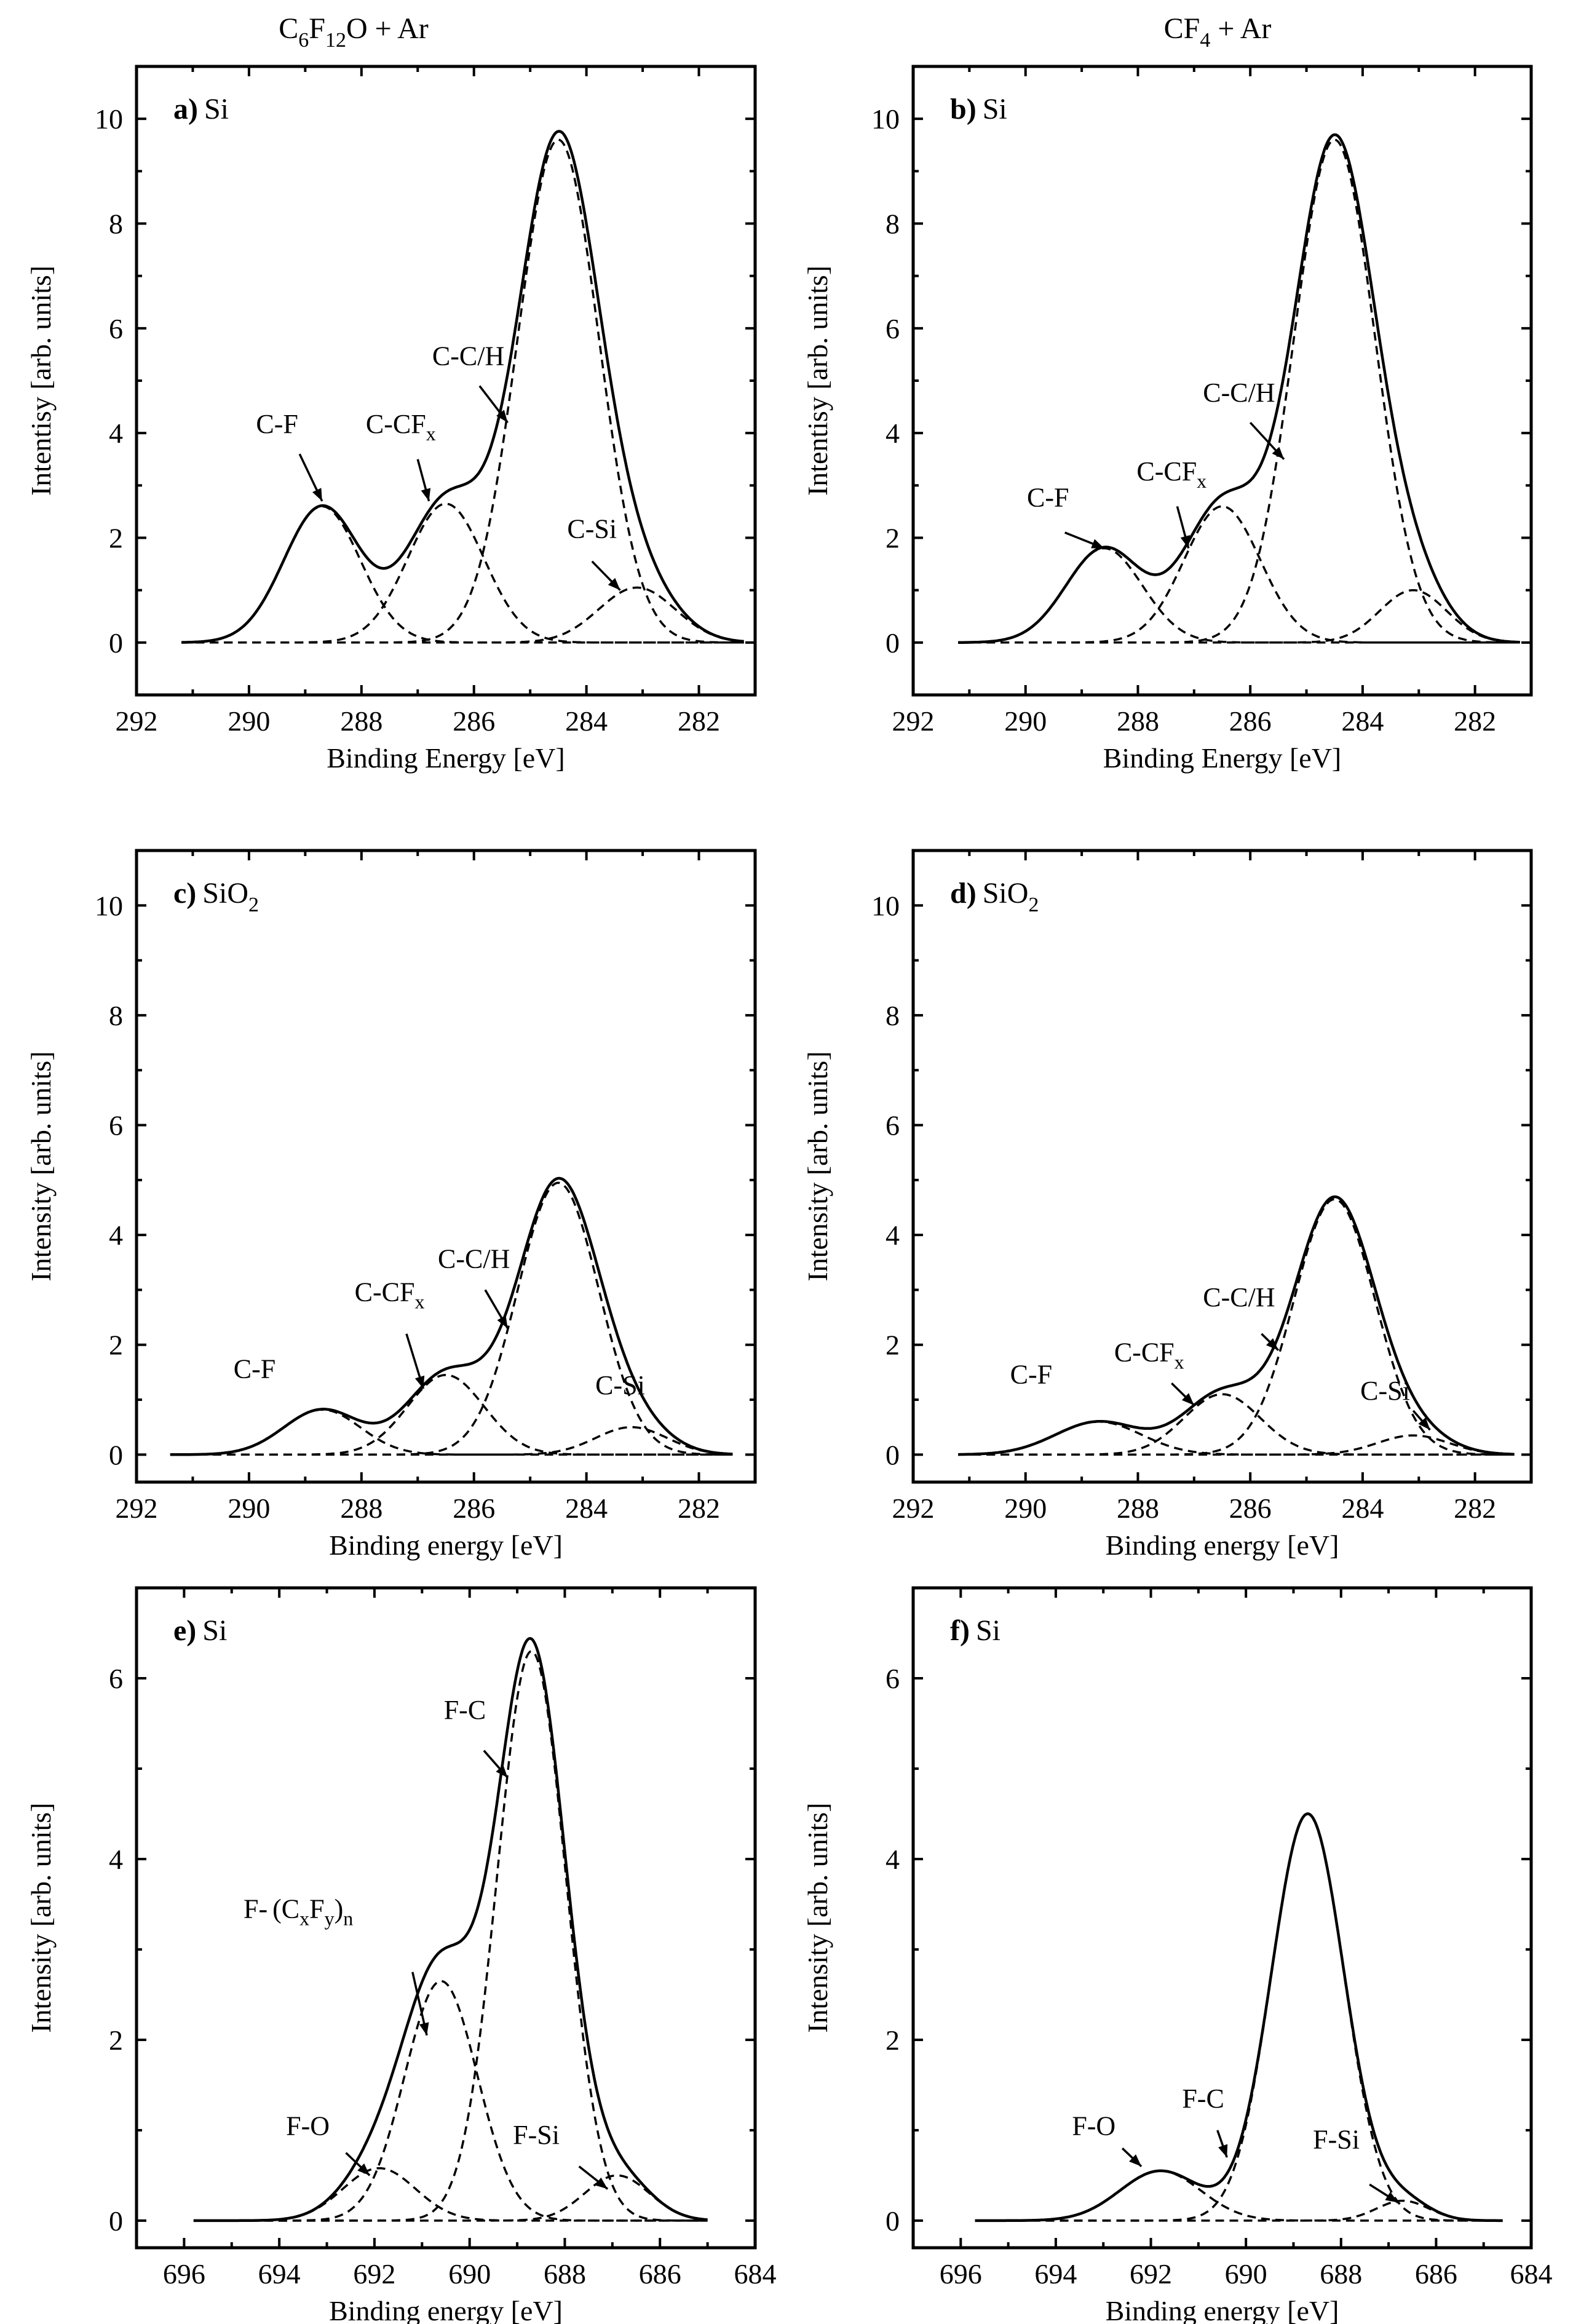  I want to click on panel-label: e) Si, so click(200, 1631).